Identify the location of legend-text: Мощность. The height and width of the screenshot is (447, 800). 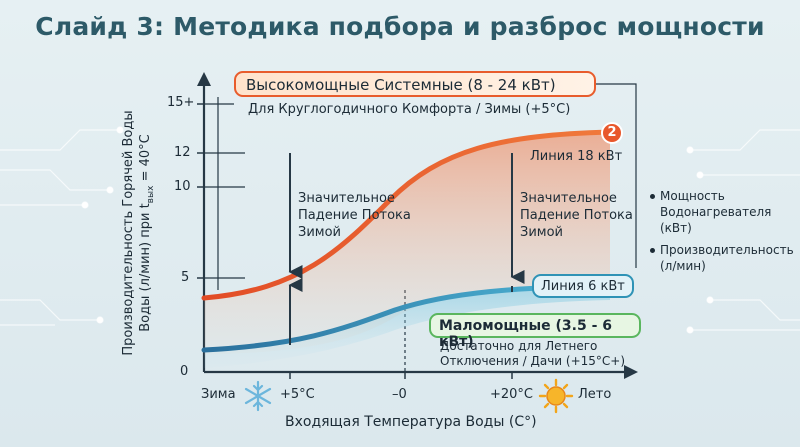
(692, 196).